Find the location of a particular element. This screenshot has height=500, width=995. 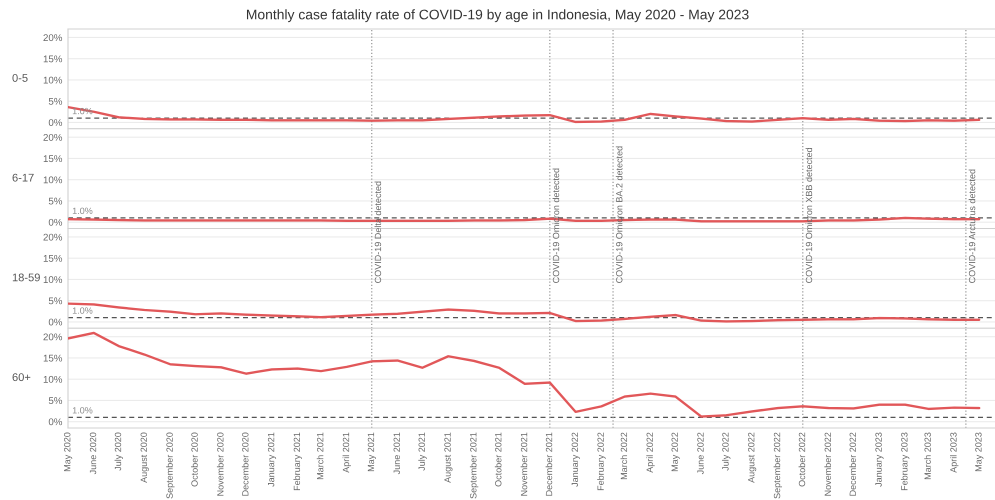

x-tick-label: January 2023 is located at coordinates (879, 459).